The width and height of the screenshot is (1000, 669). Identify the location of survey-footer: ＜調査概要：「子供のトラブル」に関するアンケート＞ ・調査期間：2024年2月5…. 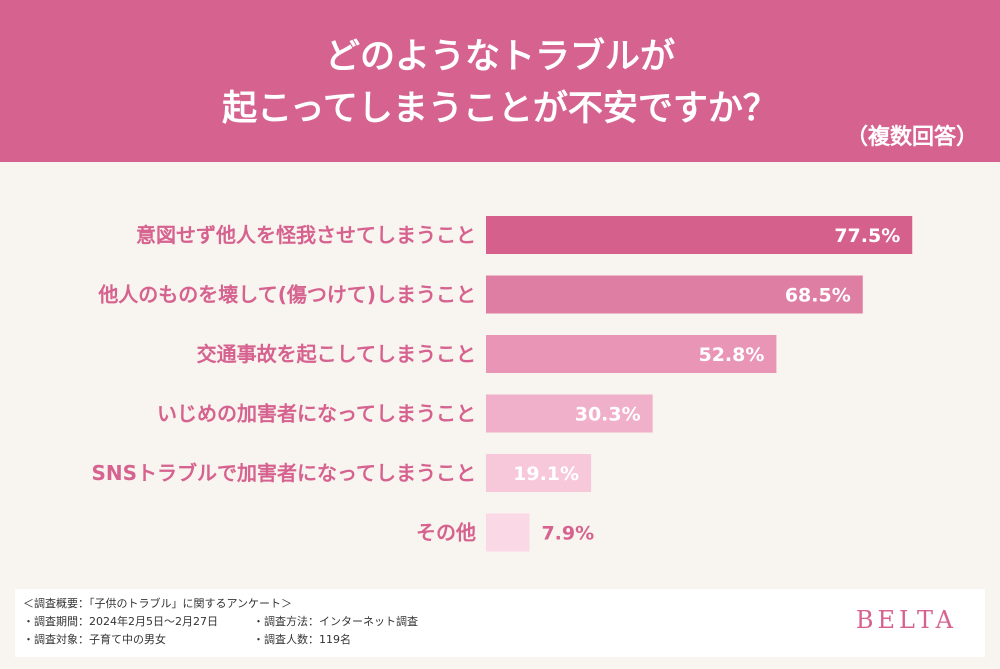
(500, 623).